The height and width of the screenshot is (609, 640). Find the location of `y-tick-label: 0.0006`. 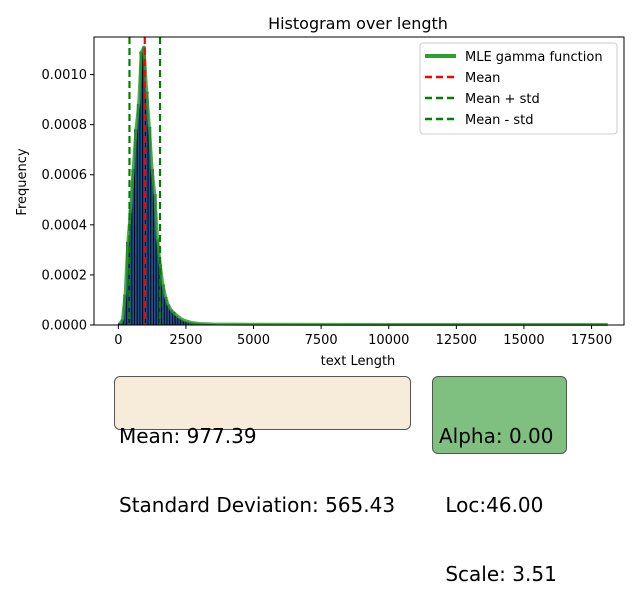

y-tick-label: 0.0006 is located at coordinates (65, 175).